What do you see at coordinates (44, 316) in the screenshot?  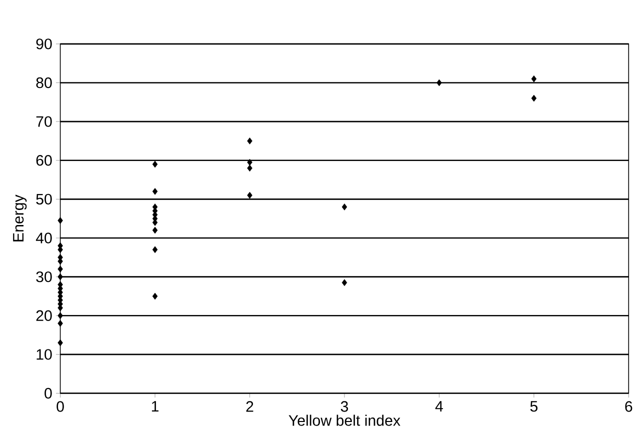 I see `y-tick-label: 20` at bounding box center [44, 316].